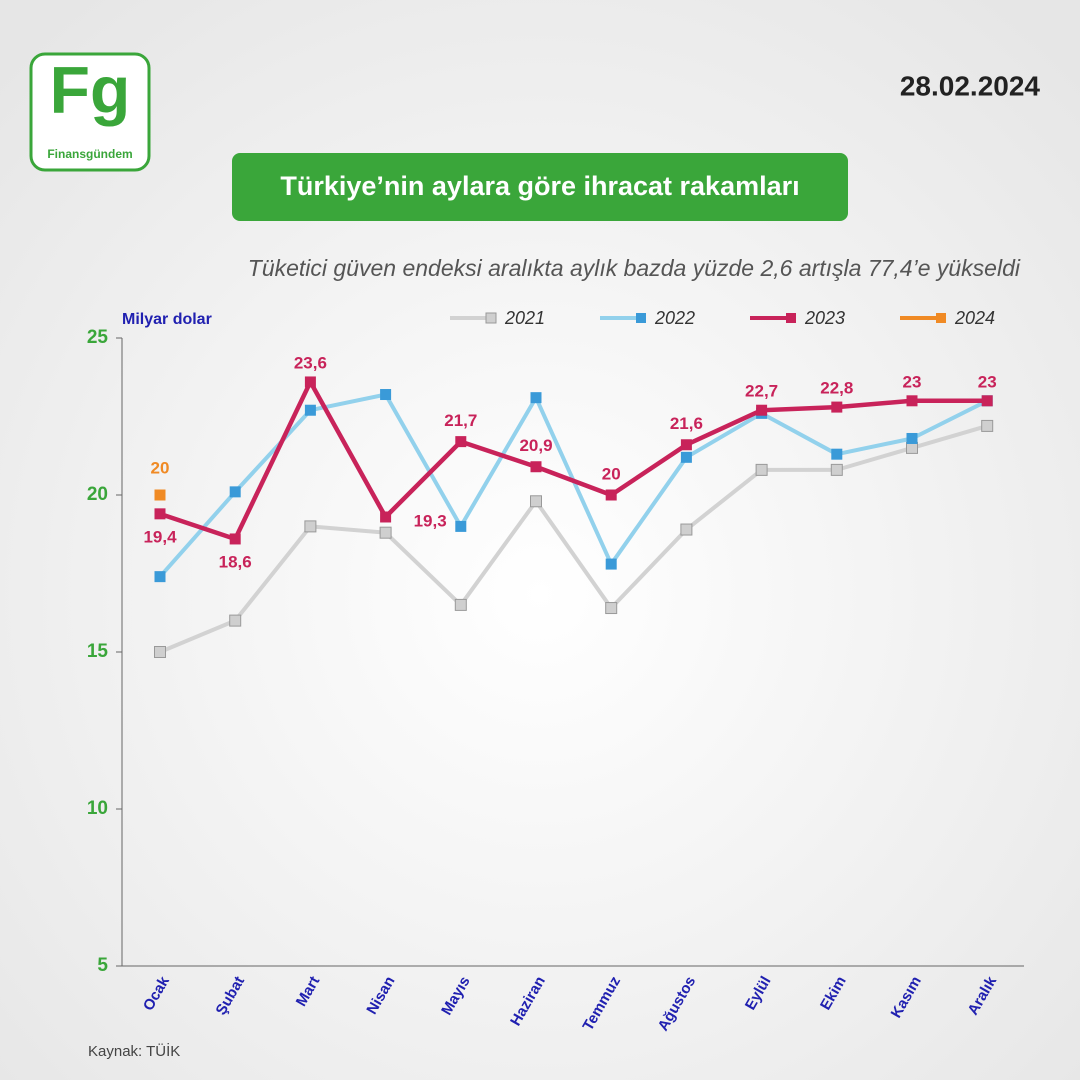 The image size is (1080, 1085). Describe the element at coordinates (310, 362) in the screenshot. I see `data-label: 23,6` at that location.